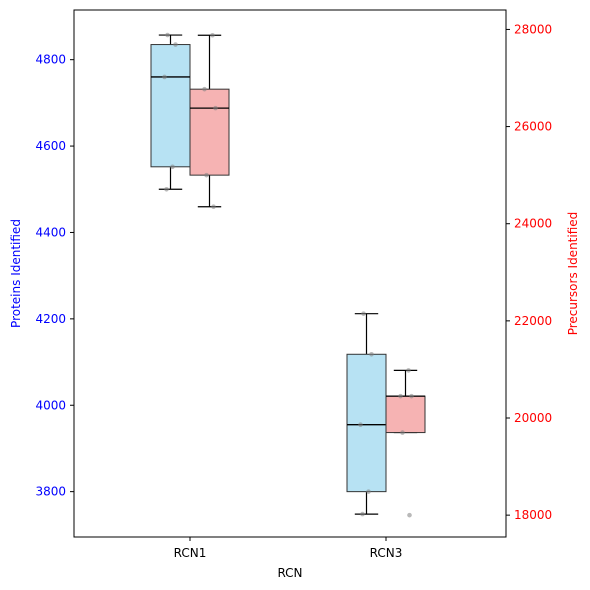  What do you see at coordinates (573, 274) in the screenshot?
I see `right-y-axis-label: Precursors Identified` at bounding box center [573, 274].